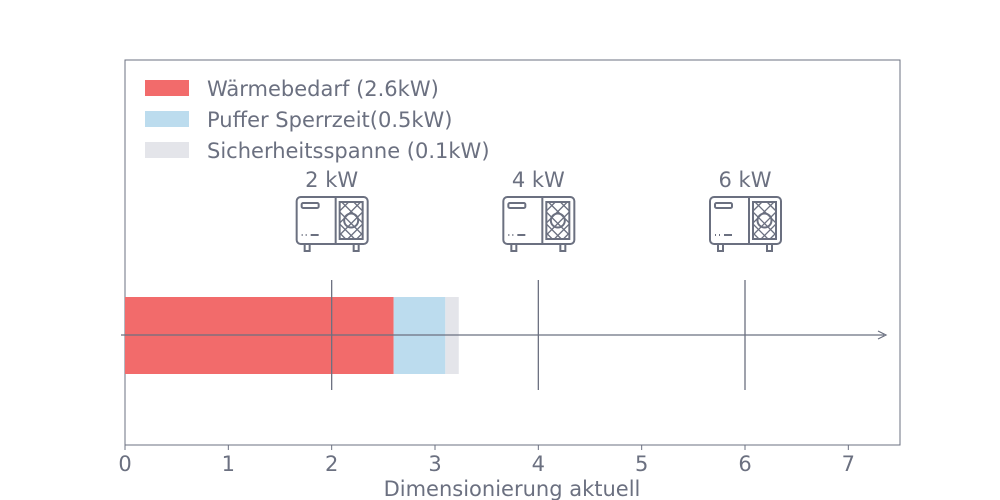  Describe the element at coordinates (486, 460) in the screenshot. I see `x-axis-ticks: 0 1 2 3 4 5 6 7` at that location.